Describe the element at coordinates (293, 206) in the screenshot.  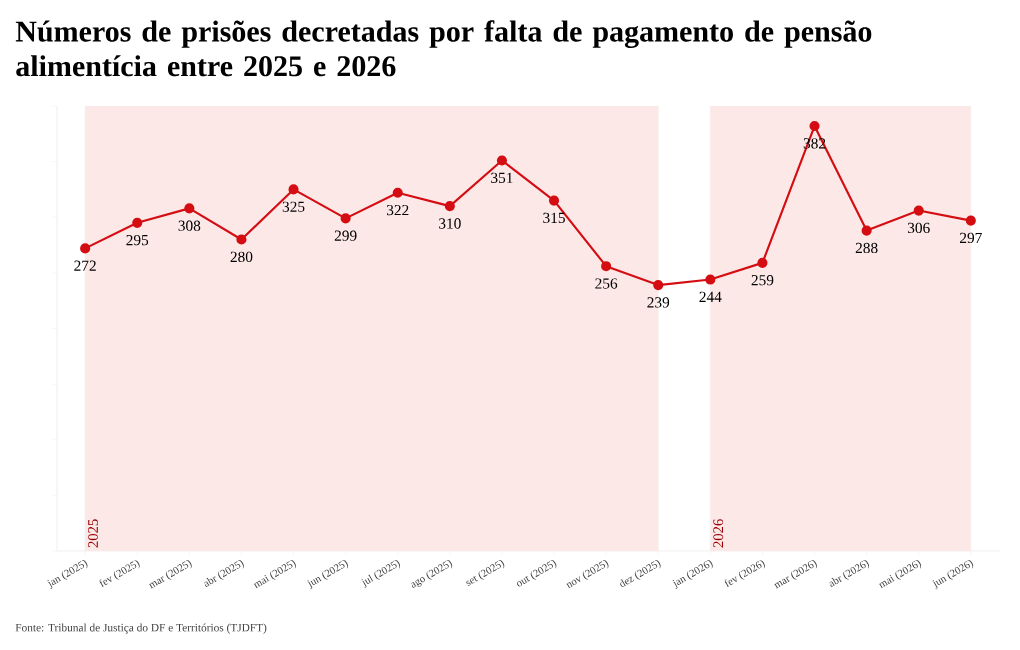
I see `data-label: 325` at that location.